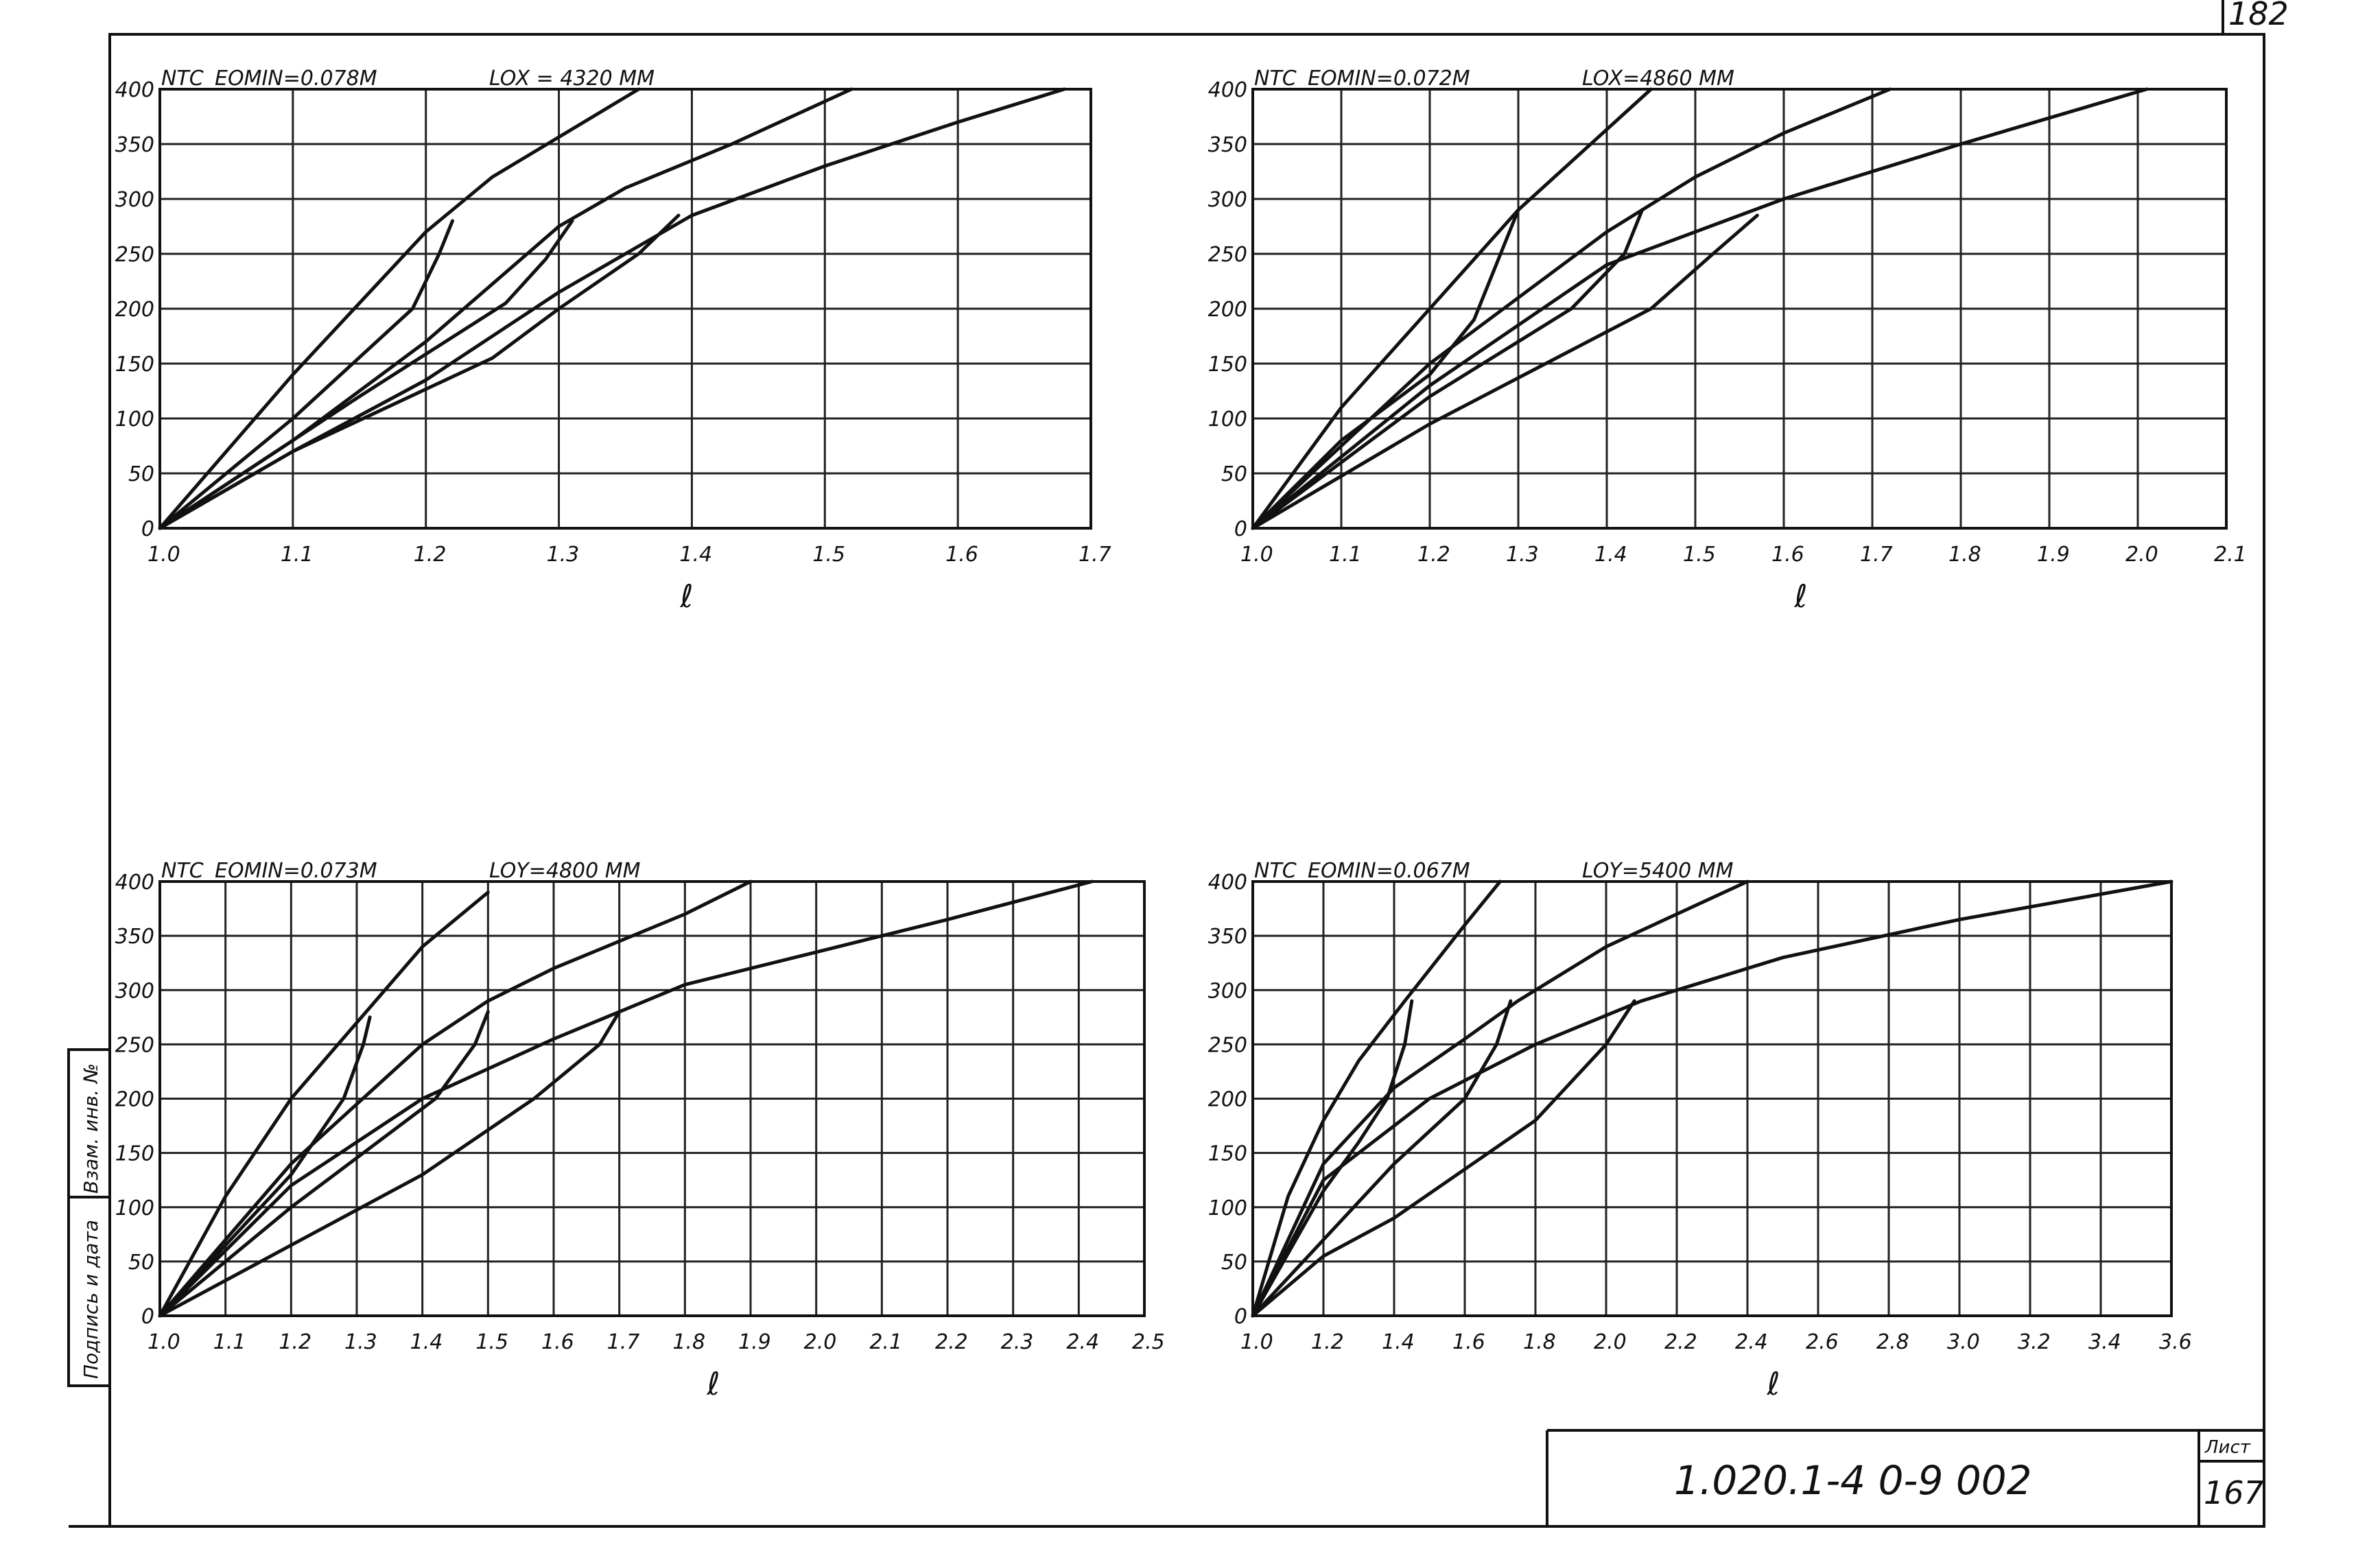 This screenshot has width=2380, height=1560. I want to click on title-block: 1.020.1-4 0-9 002 Лист 167, so click(1905, 1477).